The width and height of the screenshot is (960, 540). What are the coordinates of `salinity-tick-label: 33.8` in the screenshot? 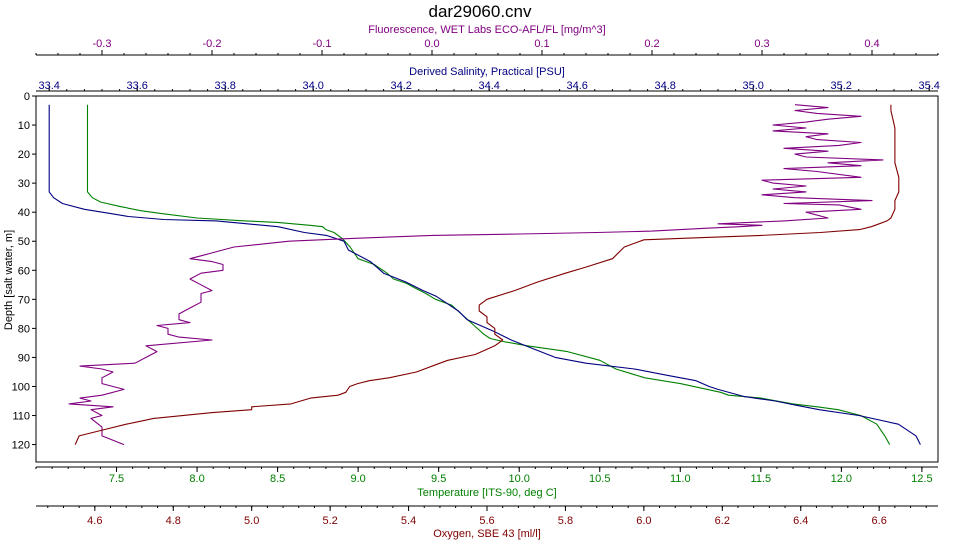 It's located at (224, 86).